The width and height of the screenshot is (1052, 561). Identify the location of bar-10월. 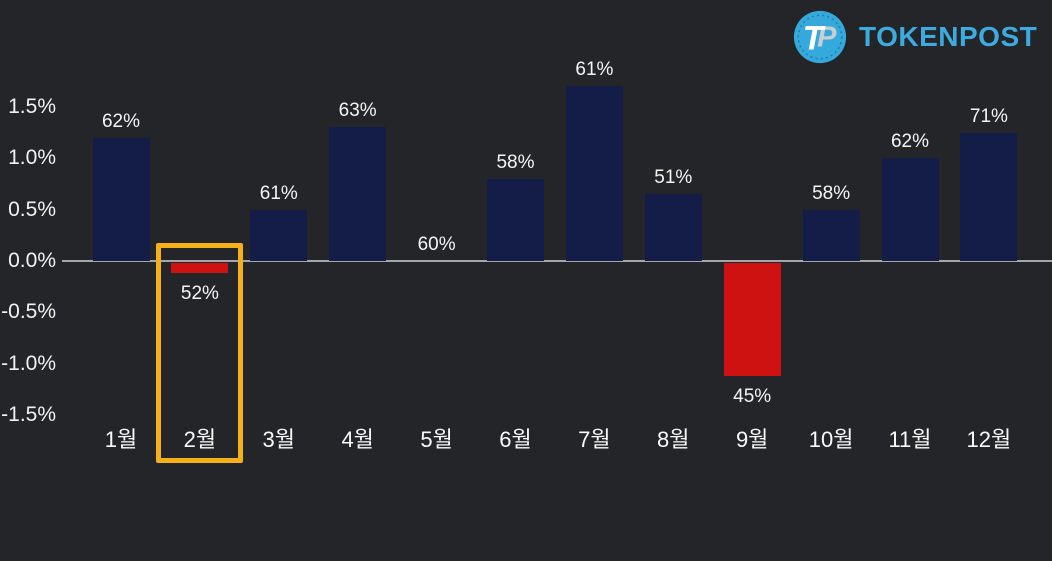
(831, 235).